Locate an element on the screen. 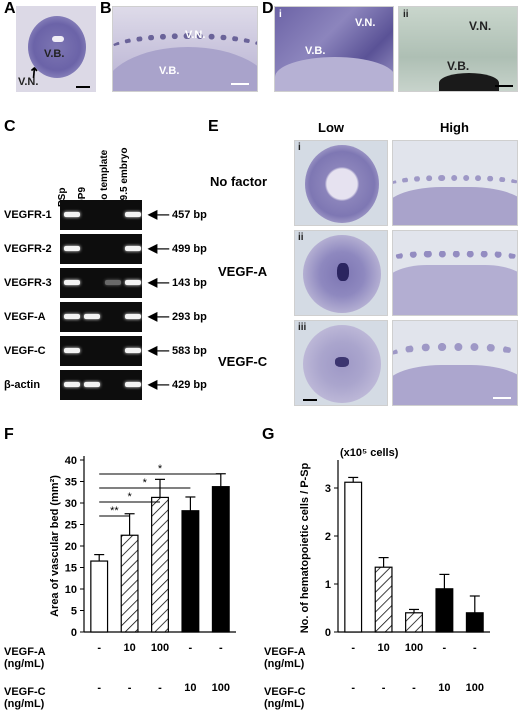  row-label-vegf-a: VEGF-A is located at coordinates (243, 271).